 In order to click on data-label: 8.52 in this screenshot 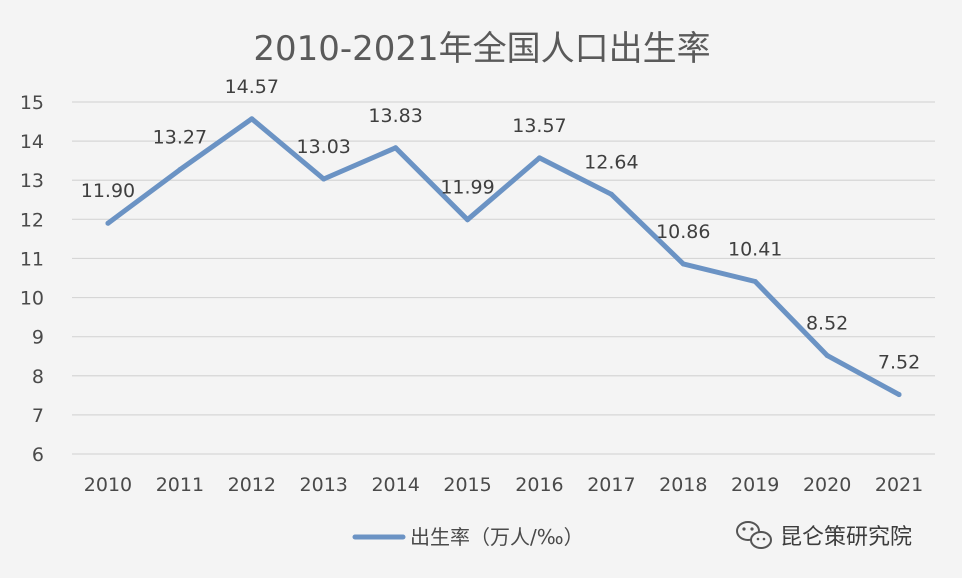, I will do `click(827, 323)`.